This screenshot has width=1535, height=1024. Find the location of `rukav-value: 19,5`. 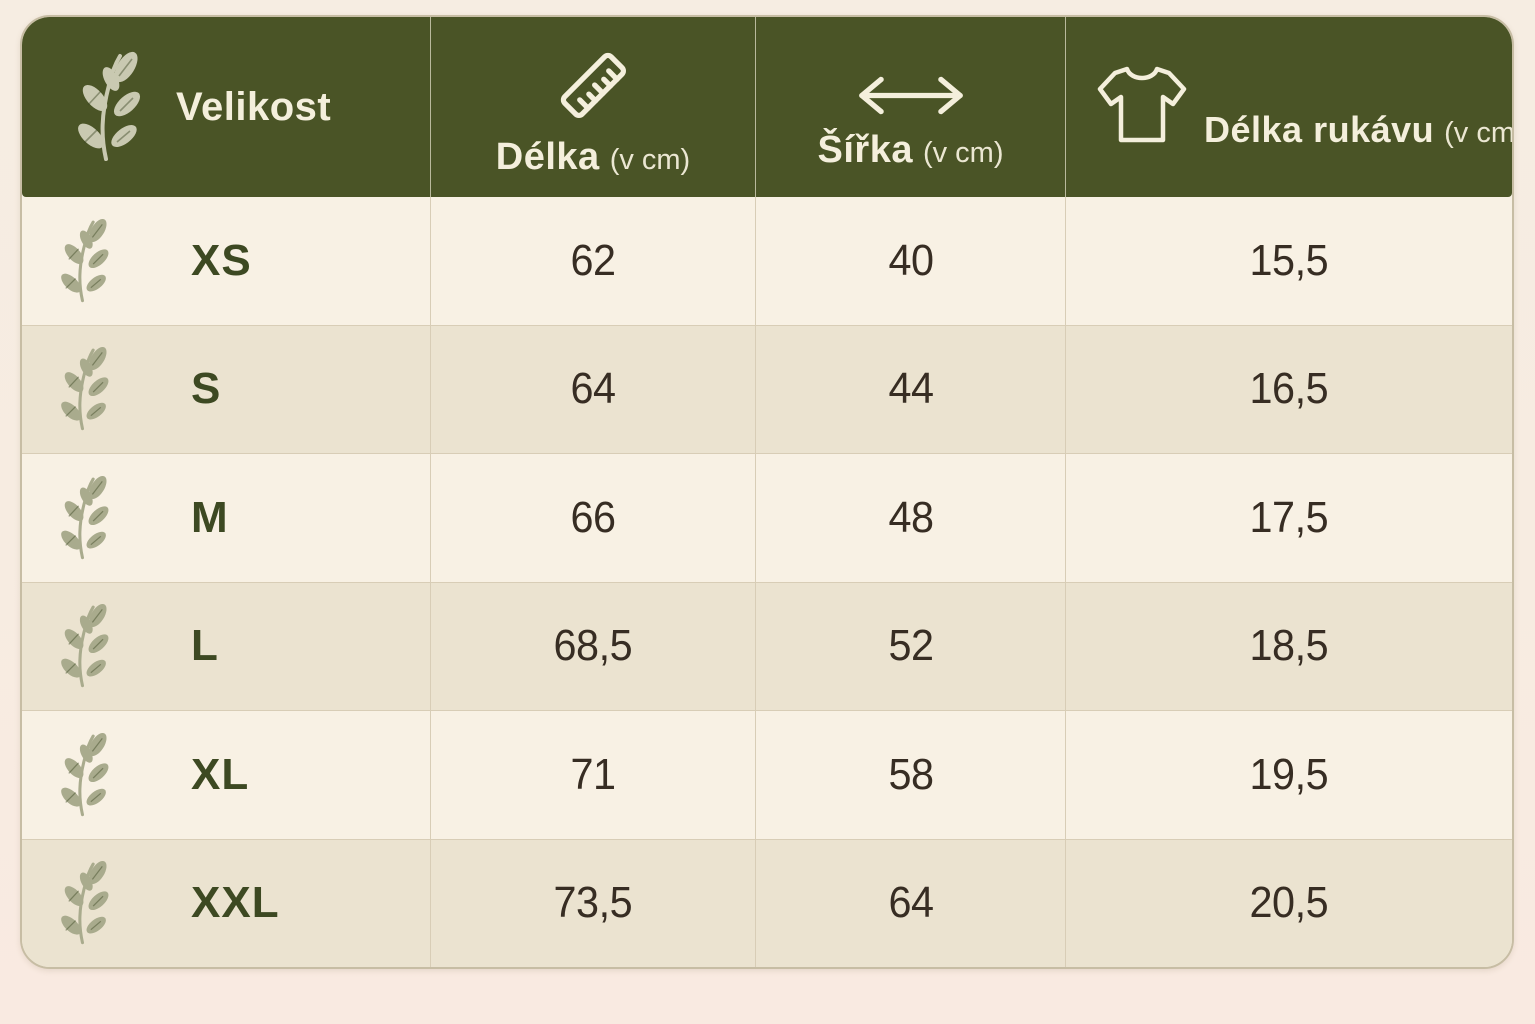

rukav-value: 19,5 is located at coordinates (1289, 774).